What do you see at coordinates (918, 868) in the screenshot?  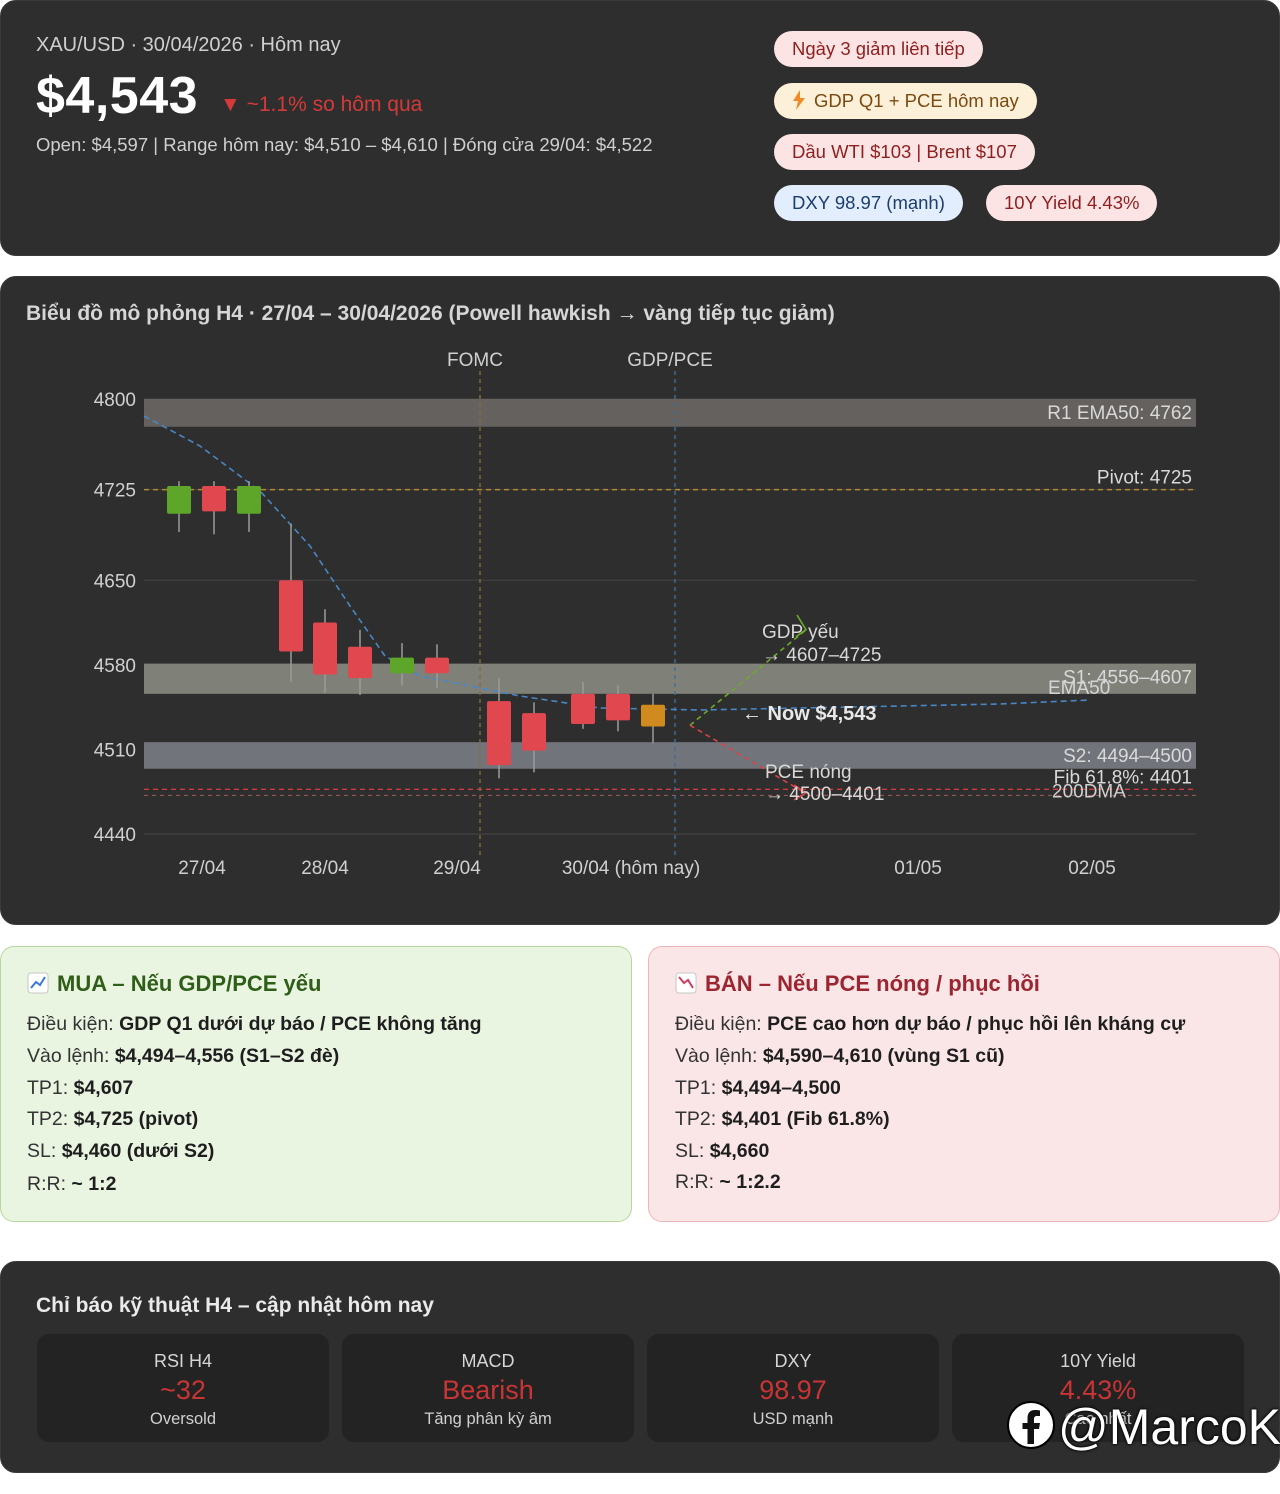 I see `x-tick-label: 01/05` at bounding box center [918, 868].